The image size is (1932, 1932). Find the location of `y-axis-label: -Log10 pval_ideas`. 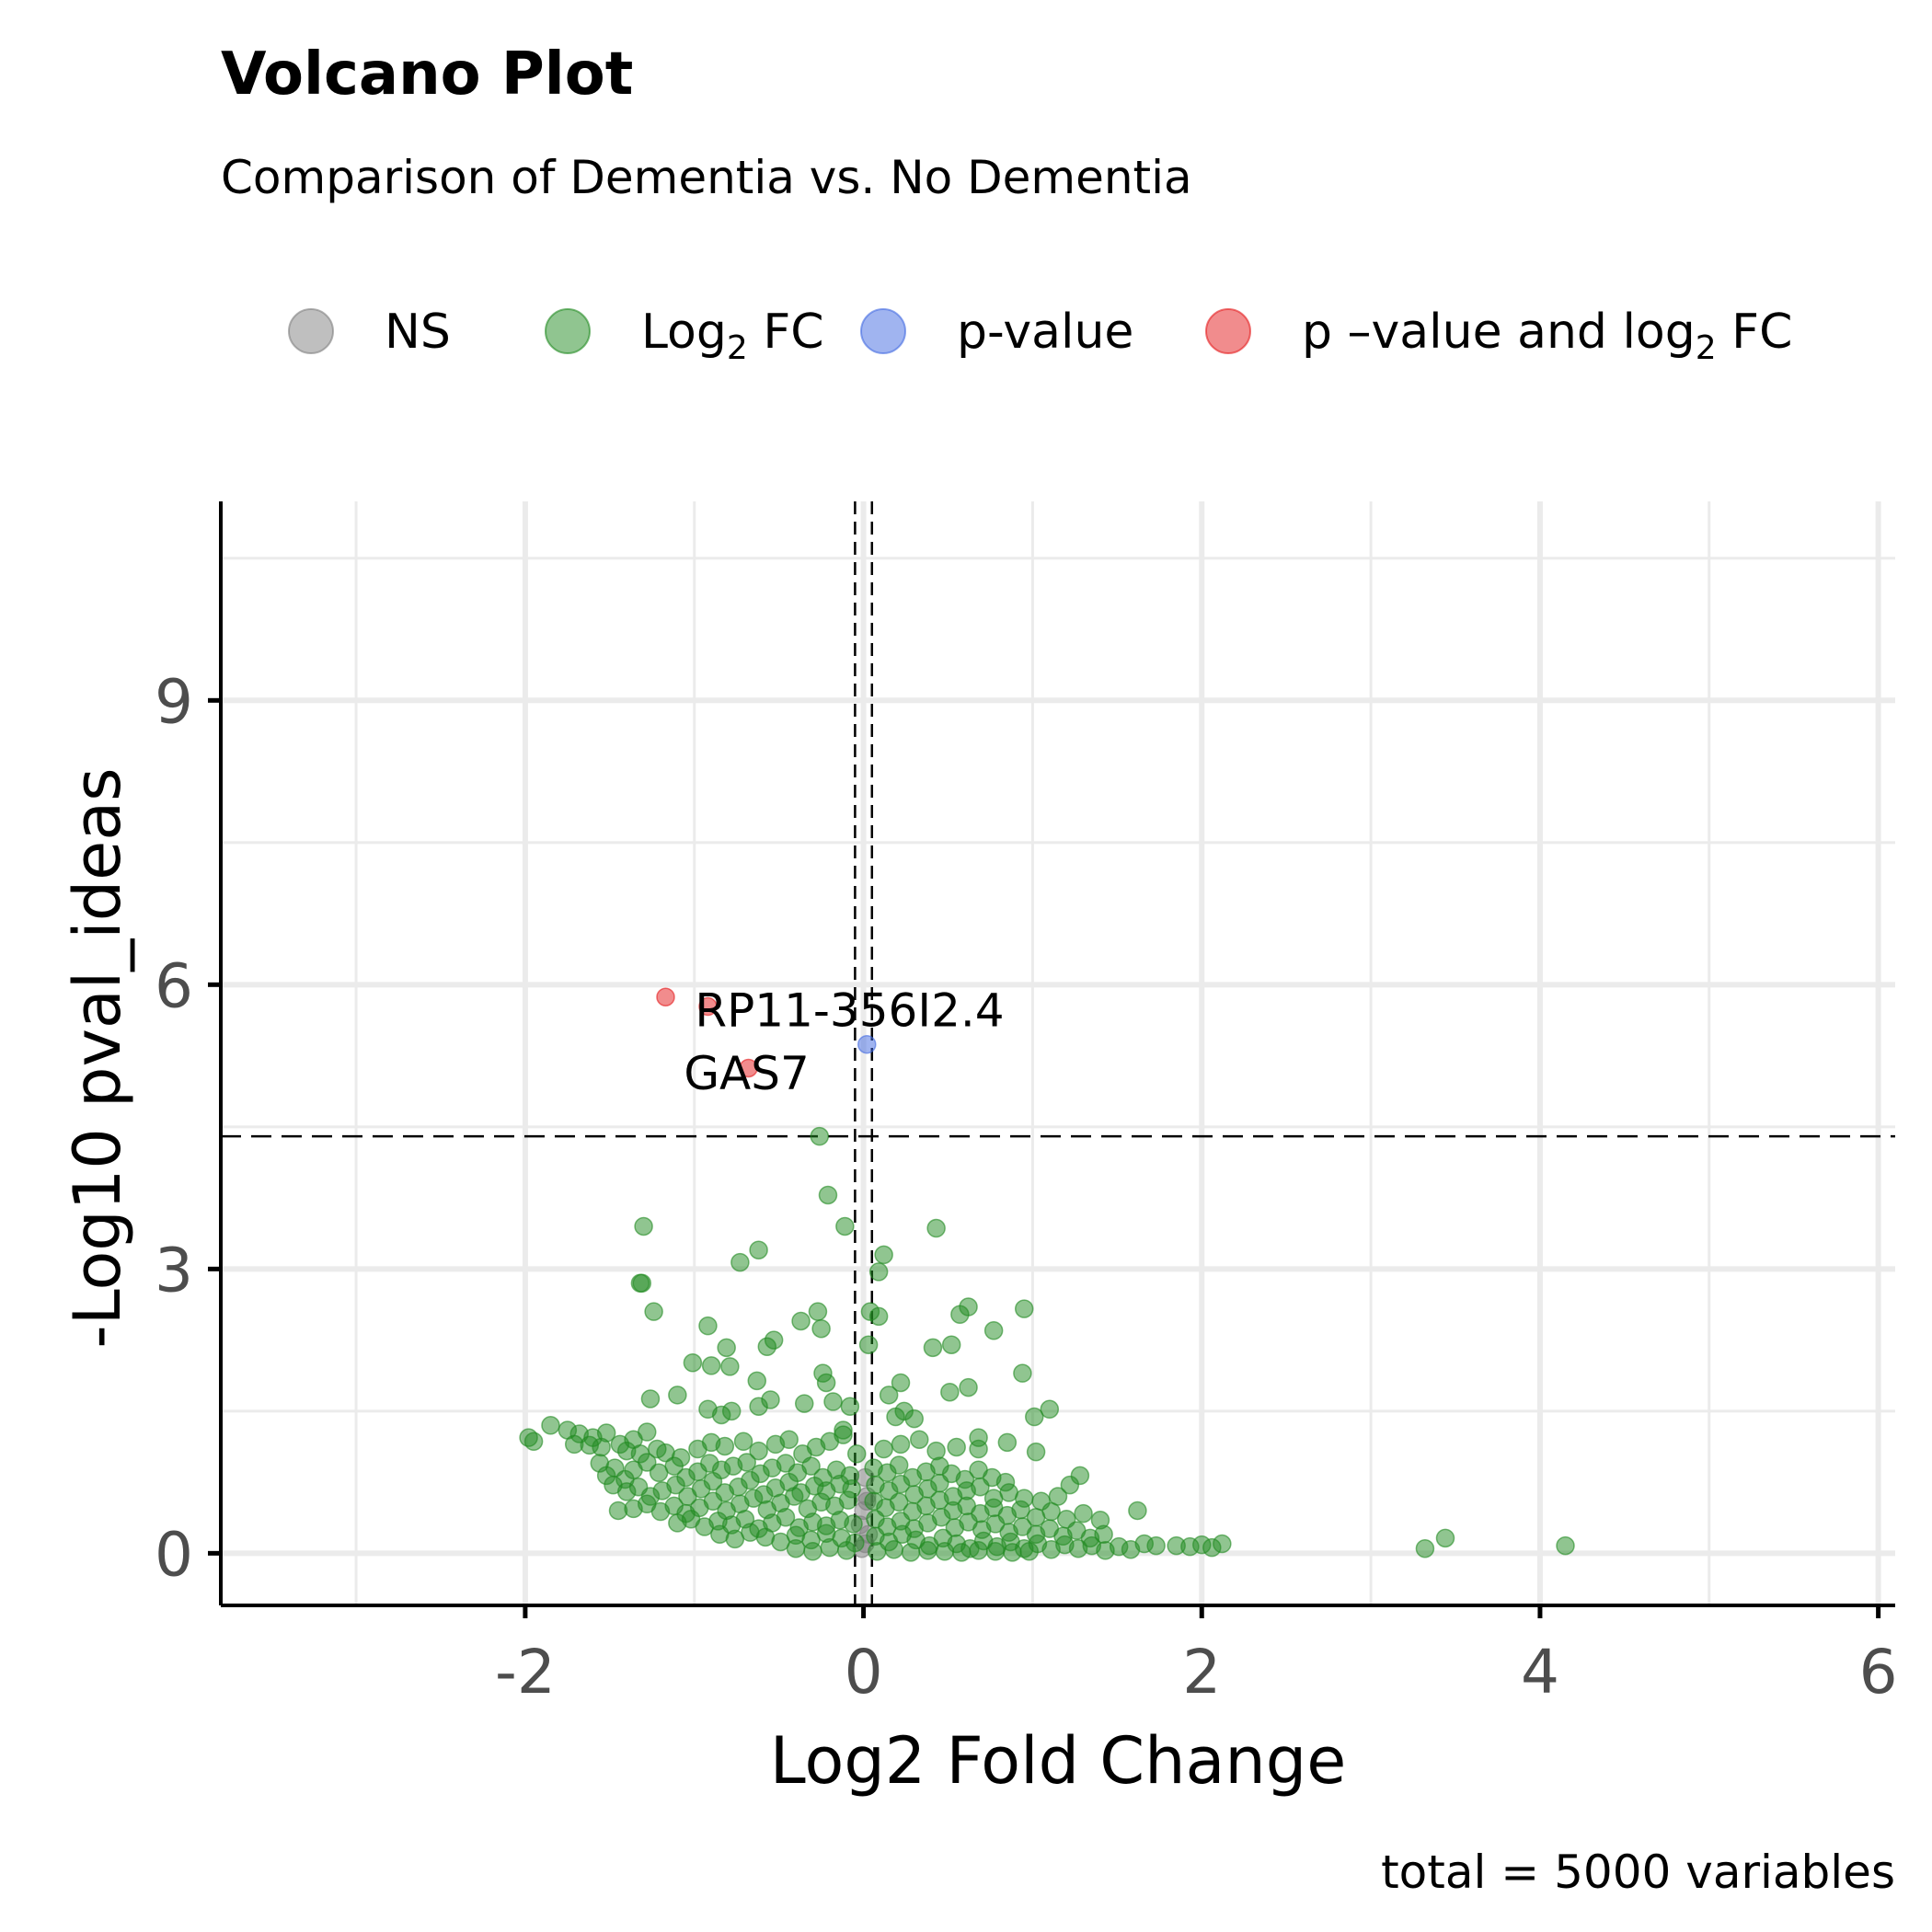

y-axis-label: -Log10 pval_ideas is located at coordinates (97, 1057).